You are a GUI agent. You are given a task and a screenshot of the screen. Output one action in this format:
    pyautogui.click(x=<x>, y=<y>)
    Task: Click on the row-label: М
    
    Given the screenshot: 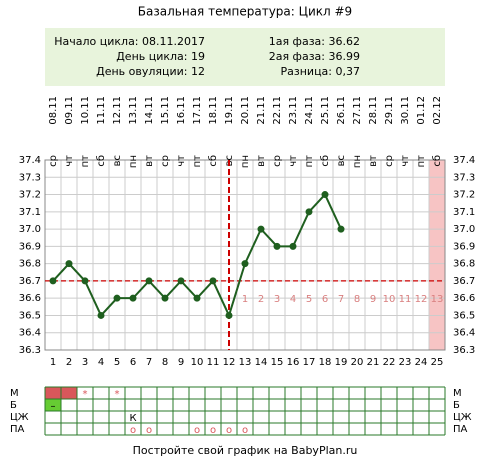 What is the action you would take?
    pyautogui.click(x=14, y=393)
    